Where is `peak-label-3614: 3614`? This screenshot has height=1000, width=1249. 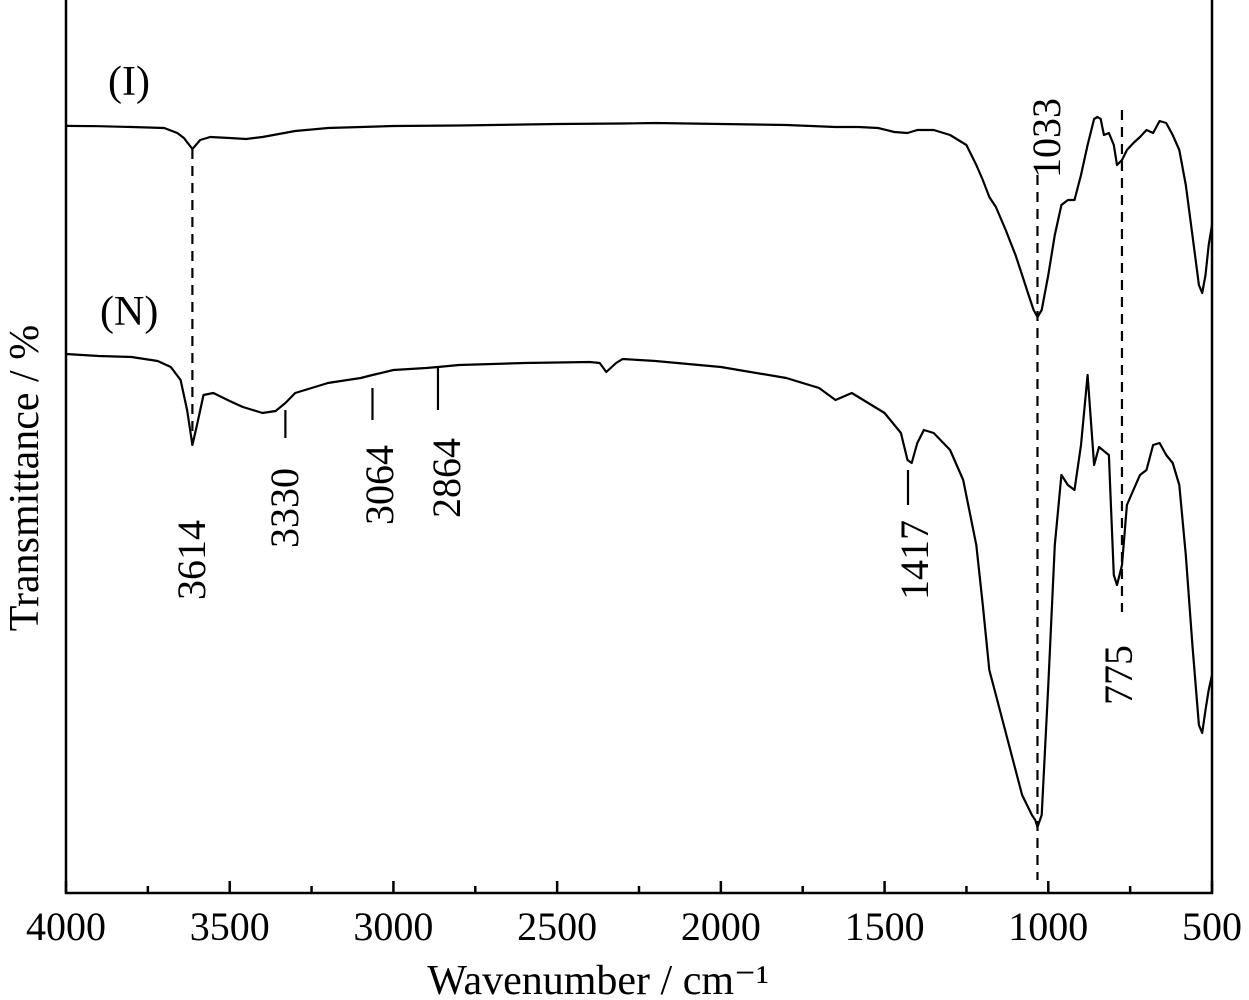
peak-label-3614: 3614 is located at coordinates (191, 560).